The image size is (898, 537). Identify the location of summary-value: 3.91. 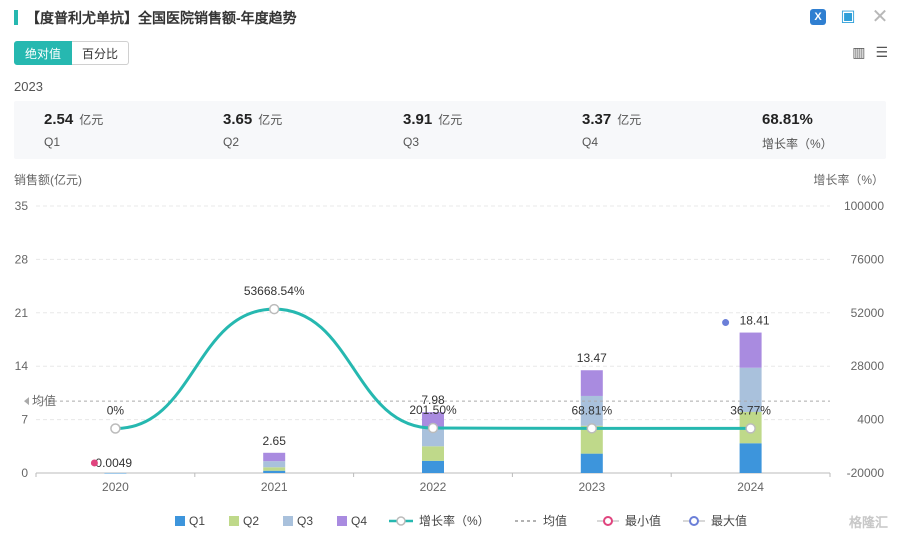
(418, 119).